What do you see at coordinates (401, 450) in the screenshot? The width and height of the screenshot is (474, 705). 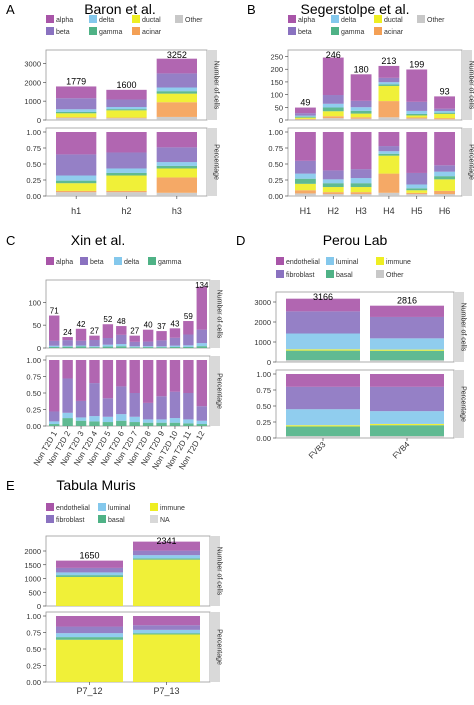 I see `x-tick-label: FVB4` at bounding box center [401, 450].